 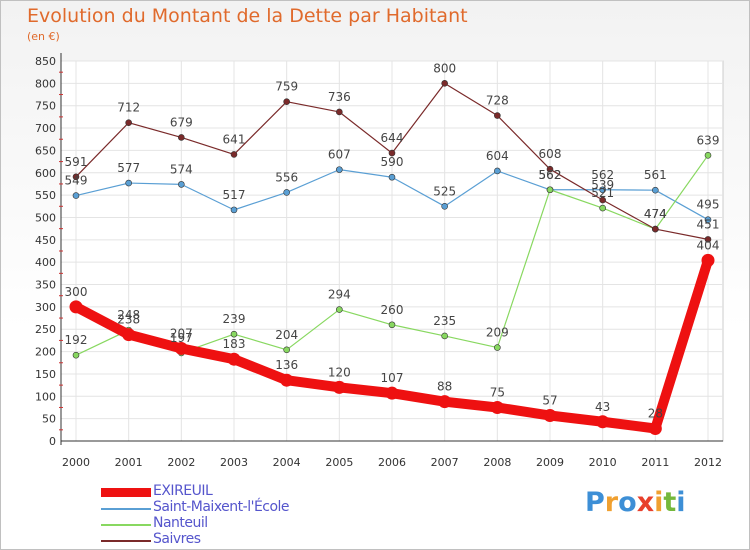 What do you see at coordinates (339, 372) in the screenshot?
I see `data-label: 120` at bounding box center [339, 372].